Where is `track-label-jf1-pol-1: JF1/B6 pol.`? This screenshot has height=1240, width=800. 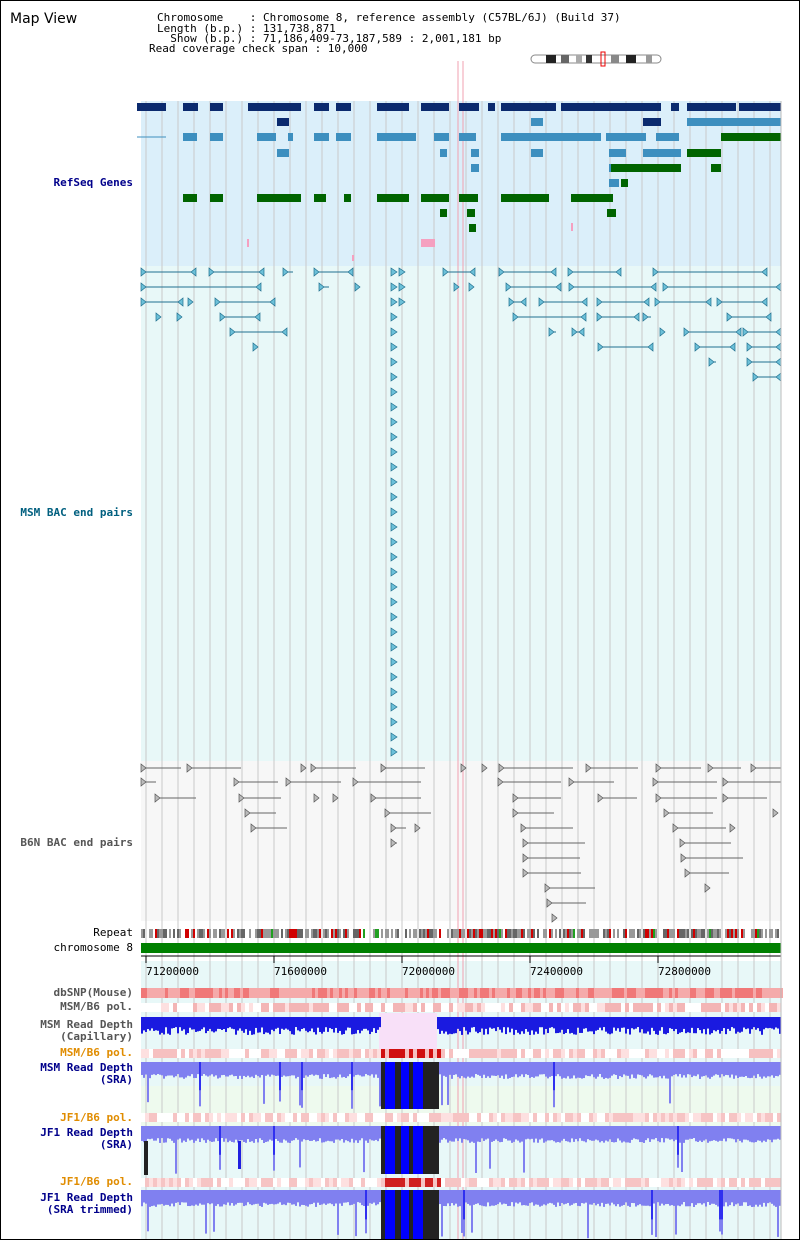
track-label-jf1-pol-1: JF1/B6 pol. is located at coordinates (96, 1117).